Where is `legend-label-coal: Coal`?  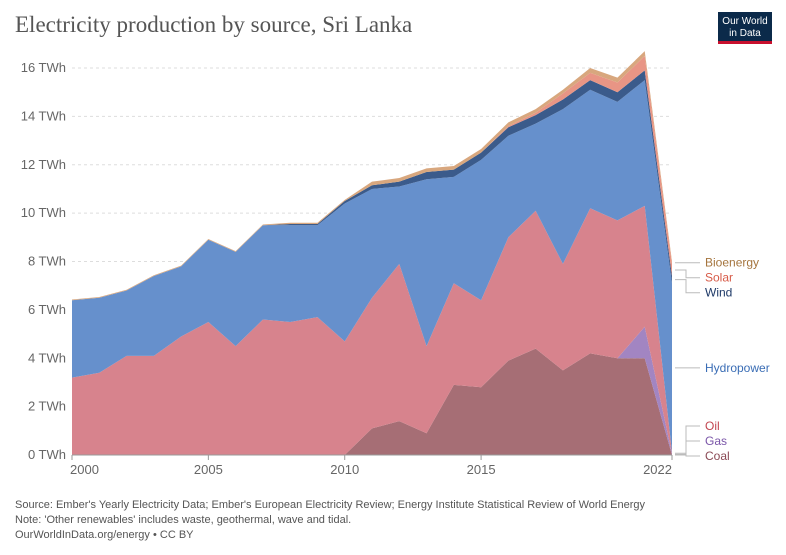
legend-label-coal: Coal is located at coordinates (717, 456).